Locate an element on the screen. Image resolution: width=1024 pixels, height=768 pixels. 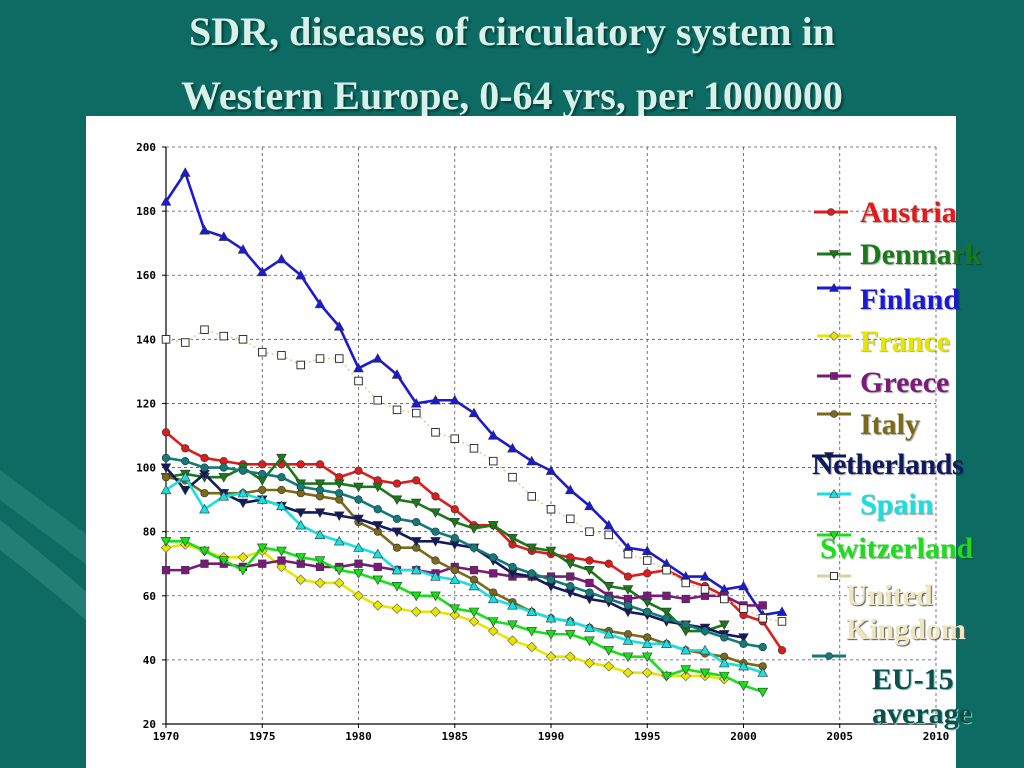
x-tick-label: 1975 is located at coordinates (262, 736).